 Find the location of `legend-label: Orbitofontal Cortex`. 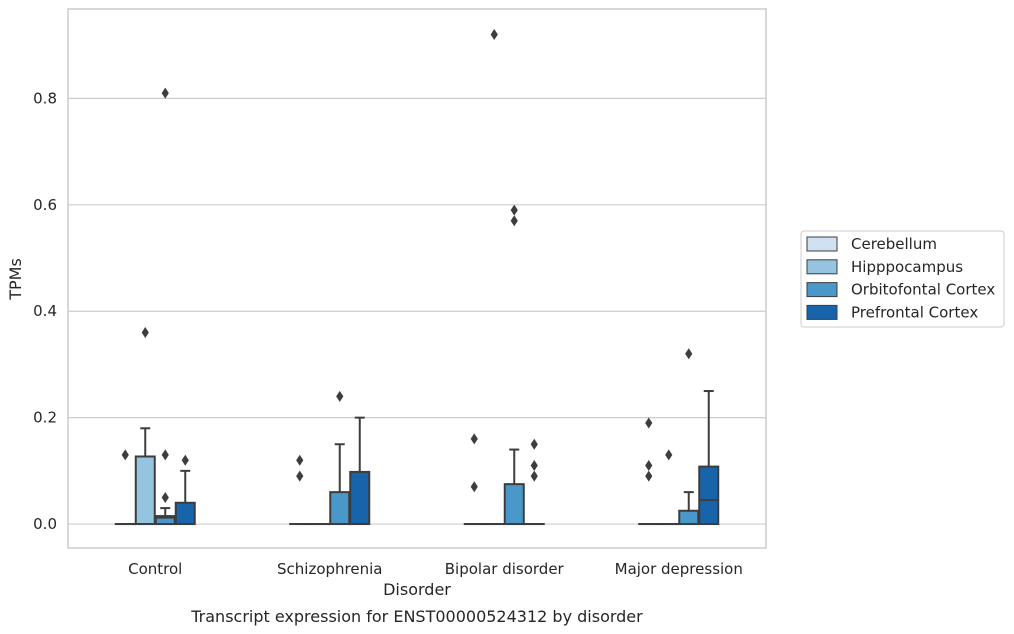

legend-label: Orbitofontal Cortex is located at coordinates (923, 290).